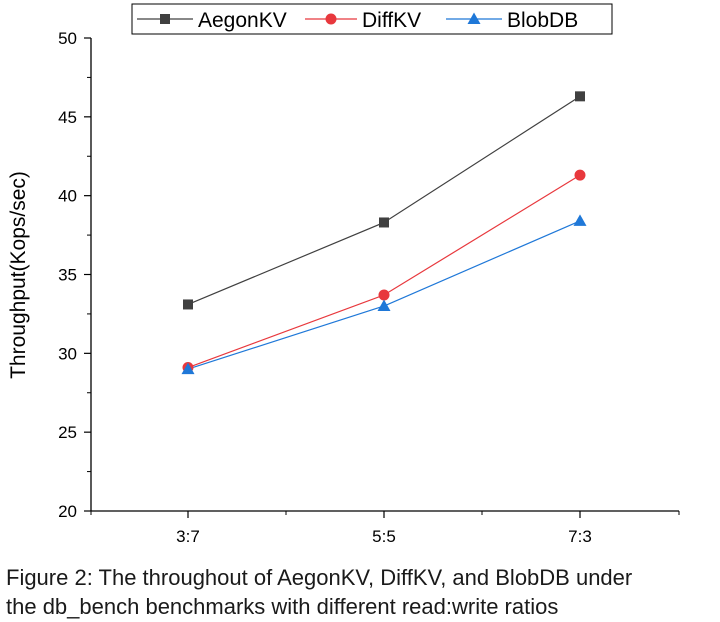 The width and height of the screenshot is (720, 622). I want to click on y-tick-label: 40, so click(67, 196).